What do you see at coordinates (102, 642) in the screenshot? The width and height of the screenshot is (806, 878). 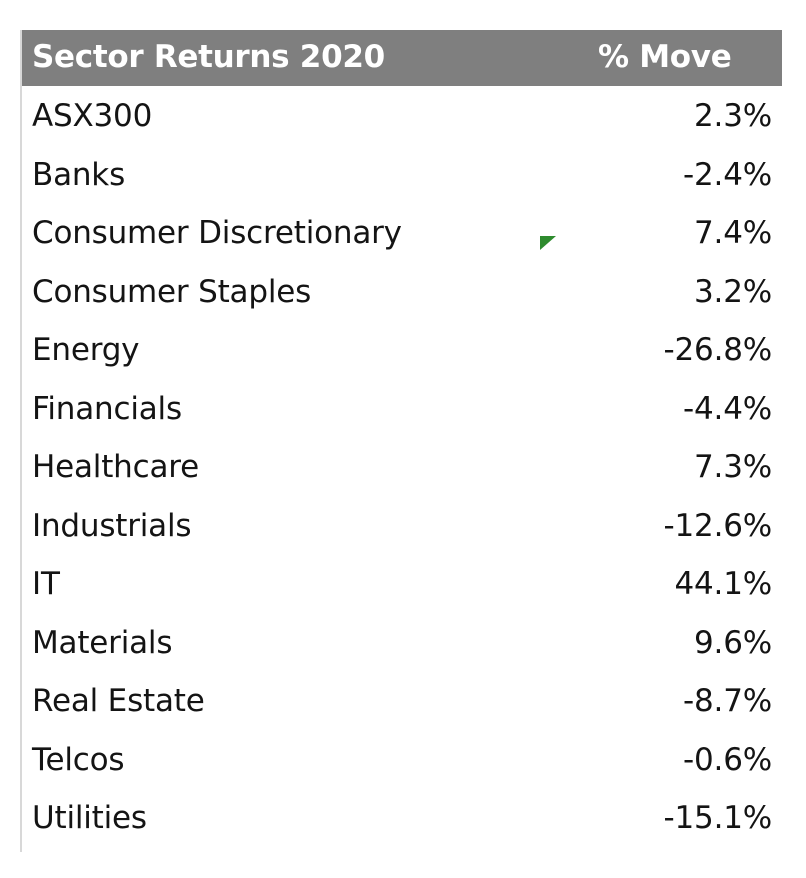 I see `sector-label: Materials` at bounding box center [102, 642].